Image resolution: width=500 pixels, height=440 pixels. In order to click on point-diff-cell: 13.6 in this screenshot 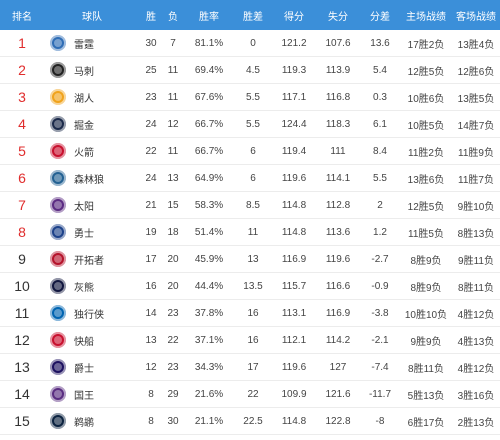, I will do `click(380, 43)`.